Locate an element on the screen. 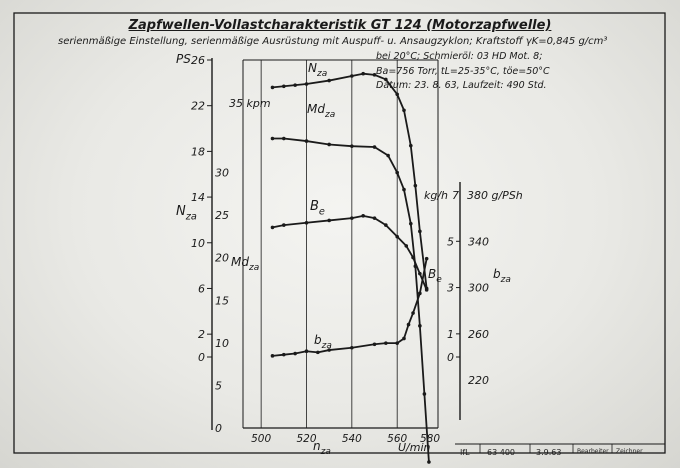  kgh-tick-label: 0 is located at coordinates (450, 357).